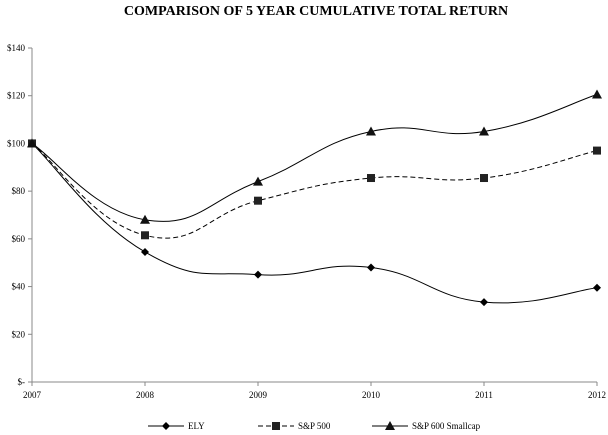 The width and height of the screenshot is (608, 435). I want to click on legend-item-sp-500: S&P 500, so click(294, 426).